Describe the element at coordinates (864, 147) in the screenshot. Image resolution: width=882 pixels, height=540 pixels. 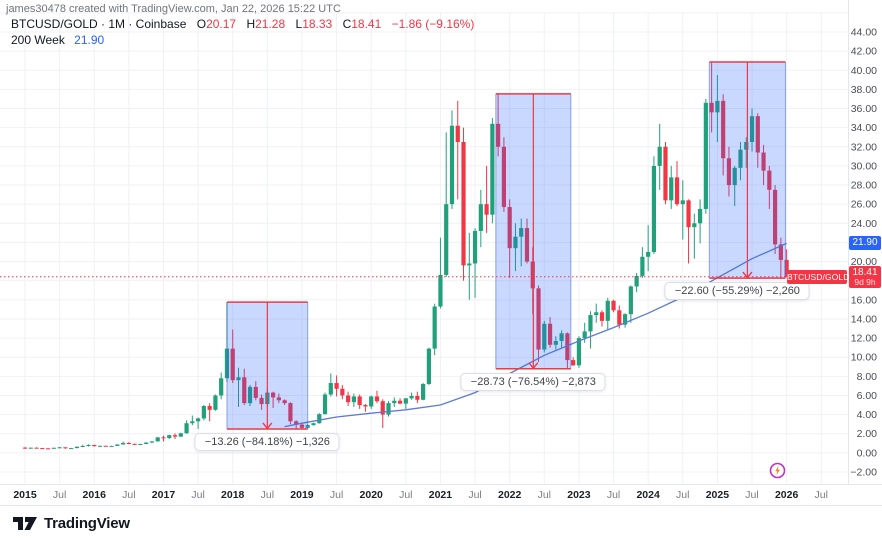
I see `svg-text: 32.00` at that location.